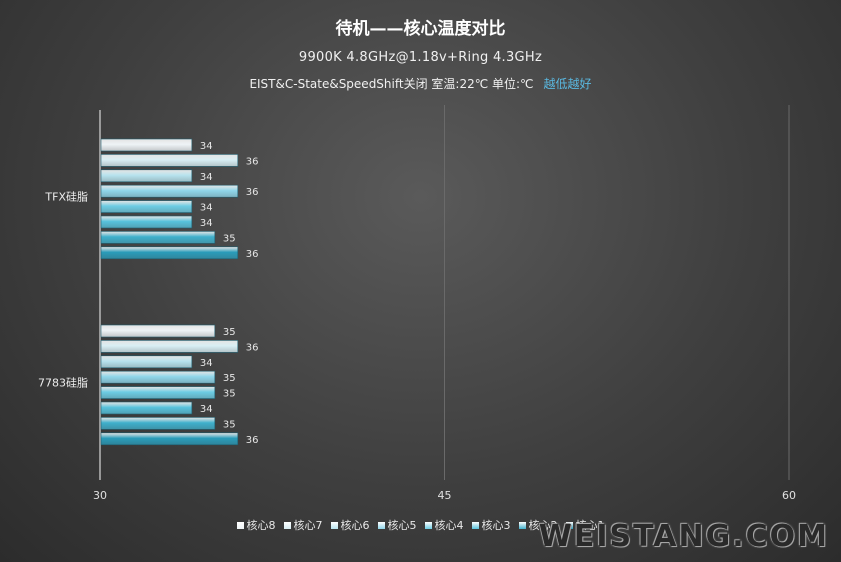  Describe the element at coordinates (261, 525) in the screenshot. I see `legend-label: 核心8` at that location.